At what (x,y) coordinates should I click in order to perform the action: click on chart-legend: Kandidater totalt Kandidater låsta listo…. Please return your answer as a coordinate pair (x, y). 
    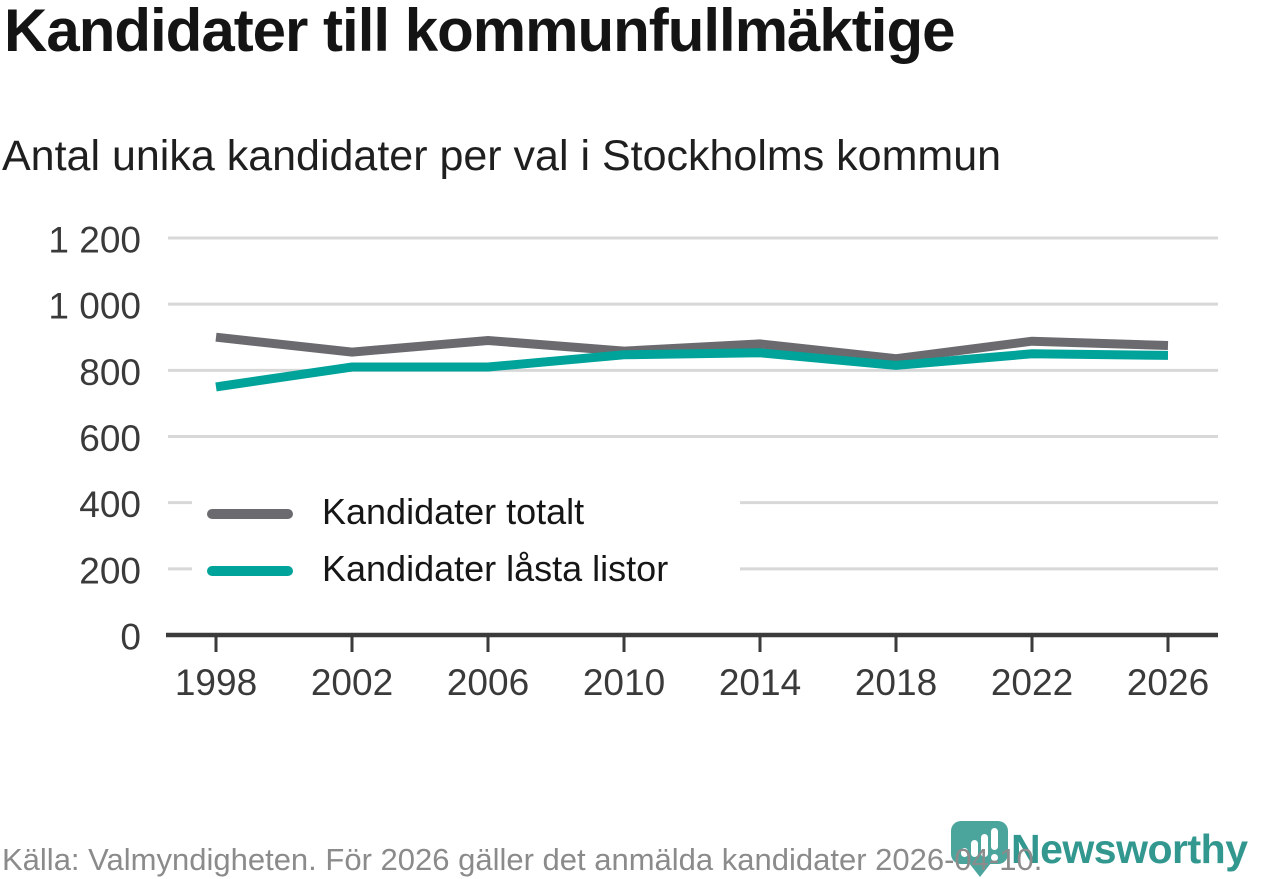
    Looking at the image, I should click on (466, 544).